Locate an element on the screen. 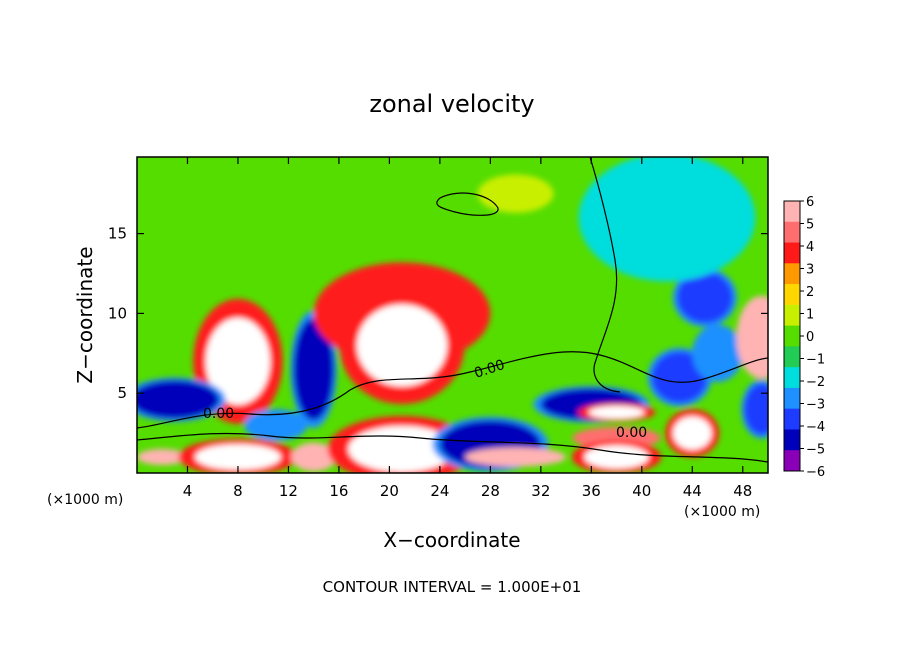 The width and height of the screenshot is (904, 654). x-tick-label-2: 12 is located at coordinates (288, 491).